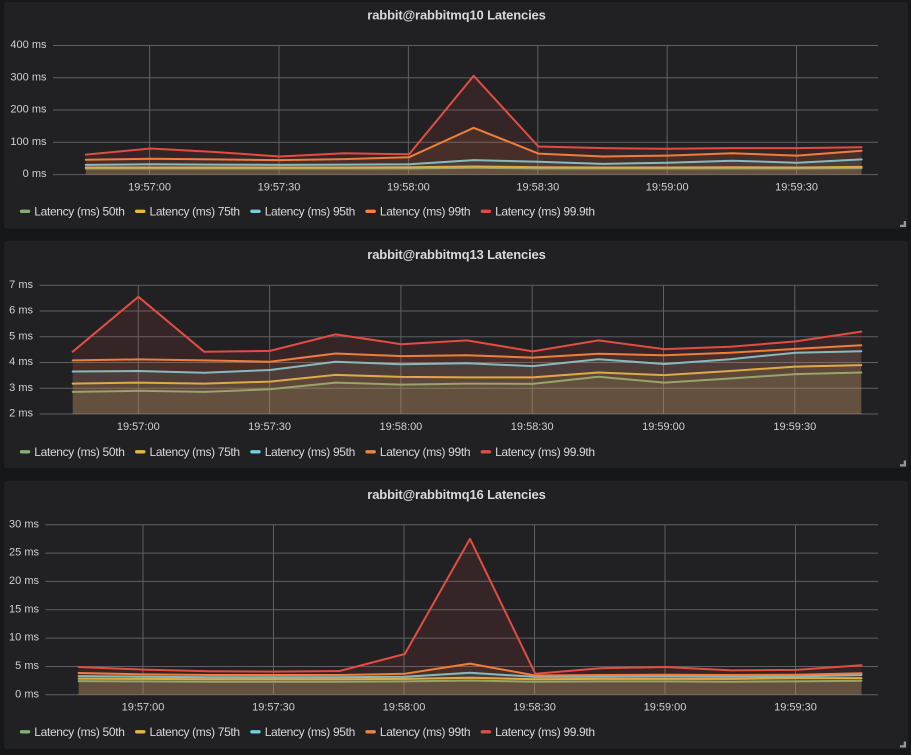  What do you see at coordinates (28, 77) in the screenshot?
I see `svg-text: 300 ms` at bounding box center [28, 77].